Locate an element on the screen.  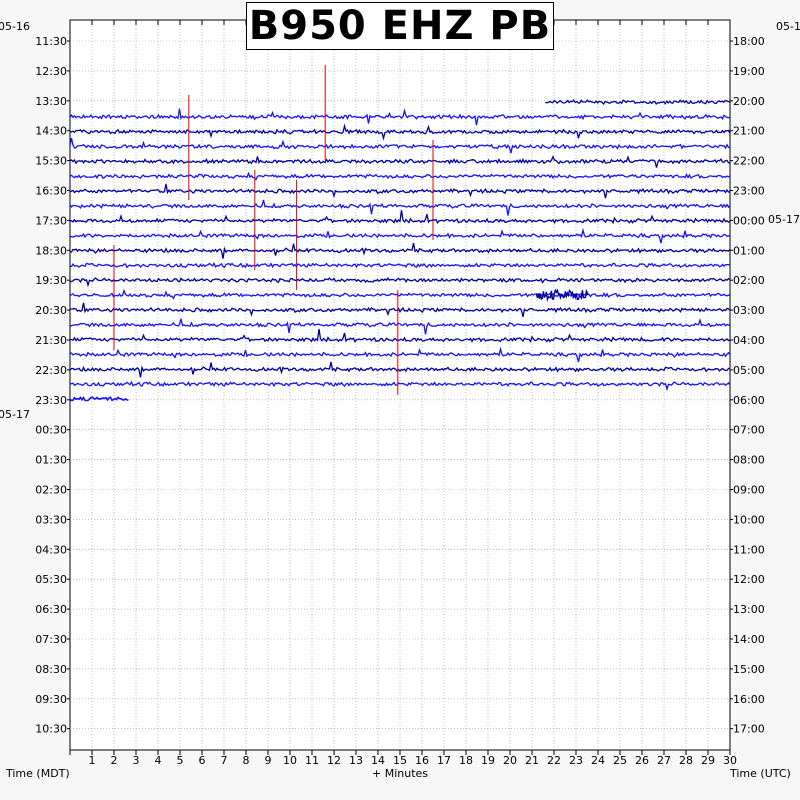
x-tick-label: 5 is located at coordinates (180, 760).